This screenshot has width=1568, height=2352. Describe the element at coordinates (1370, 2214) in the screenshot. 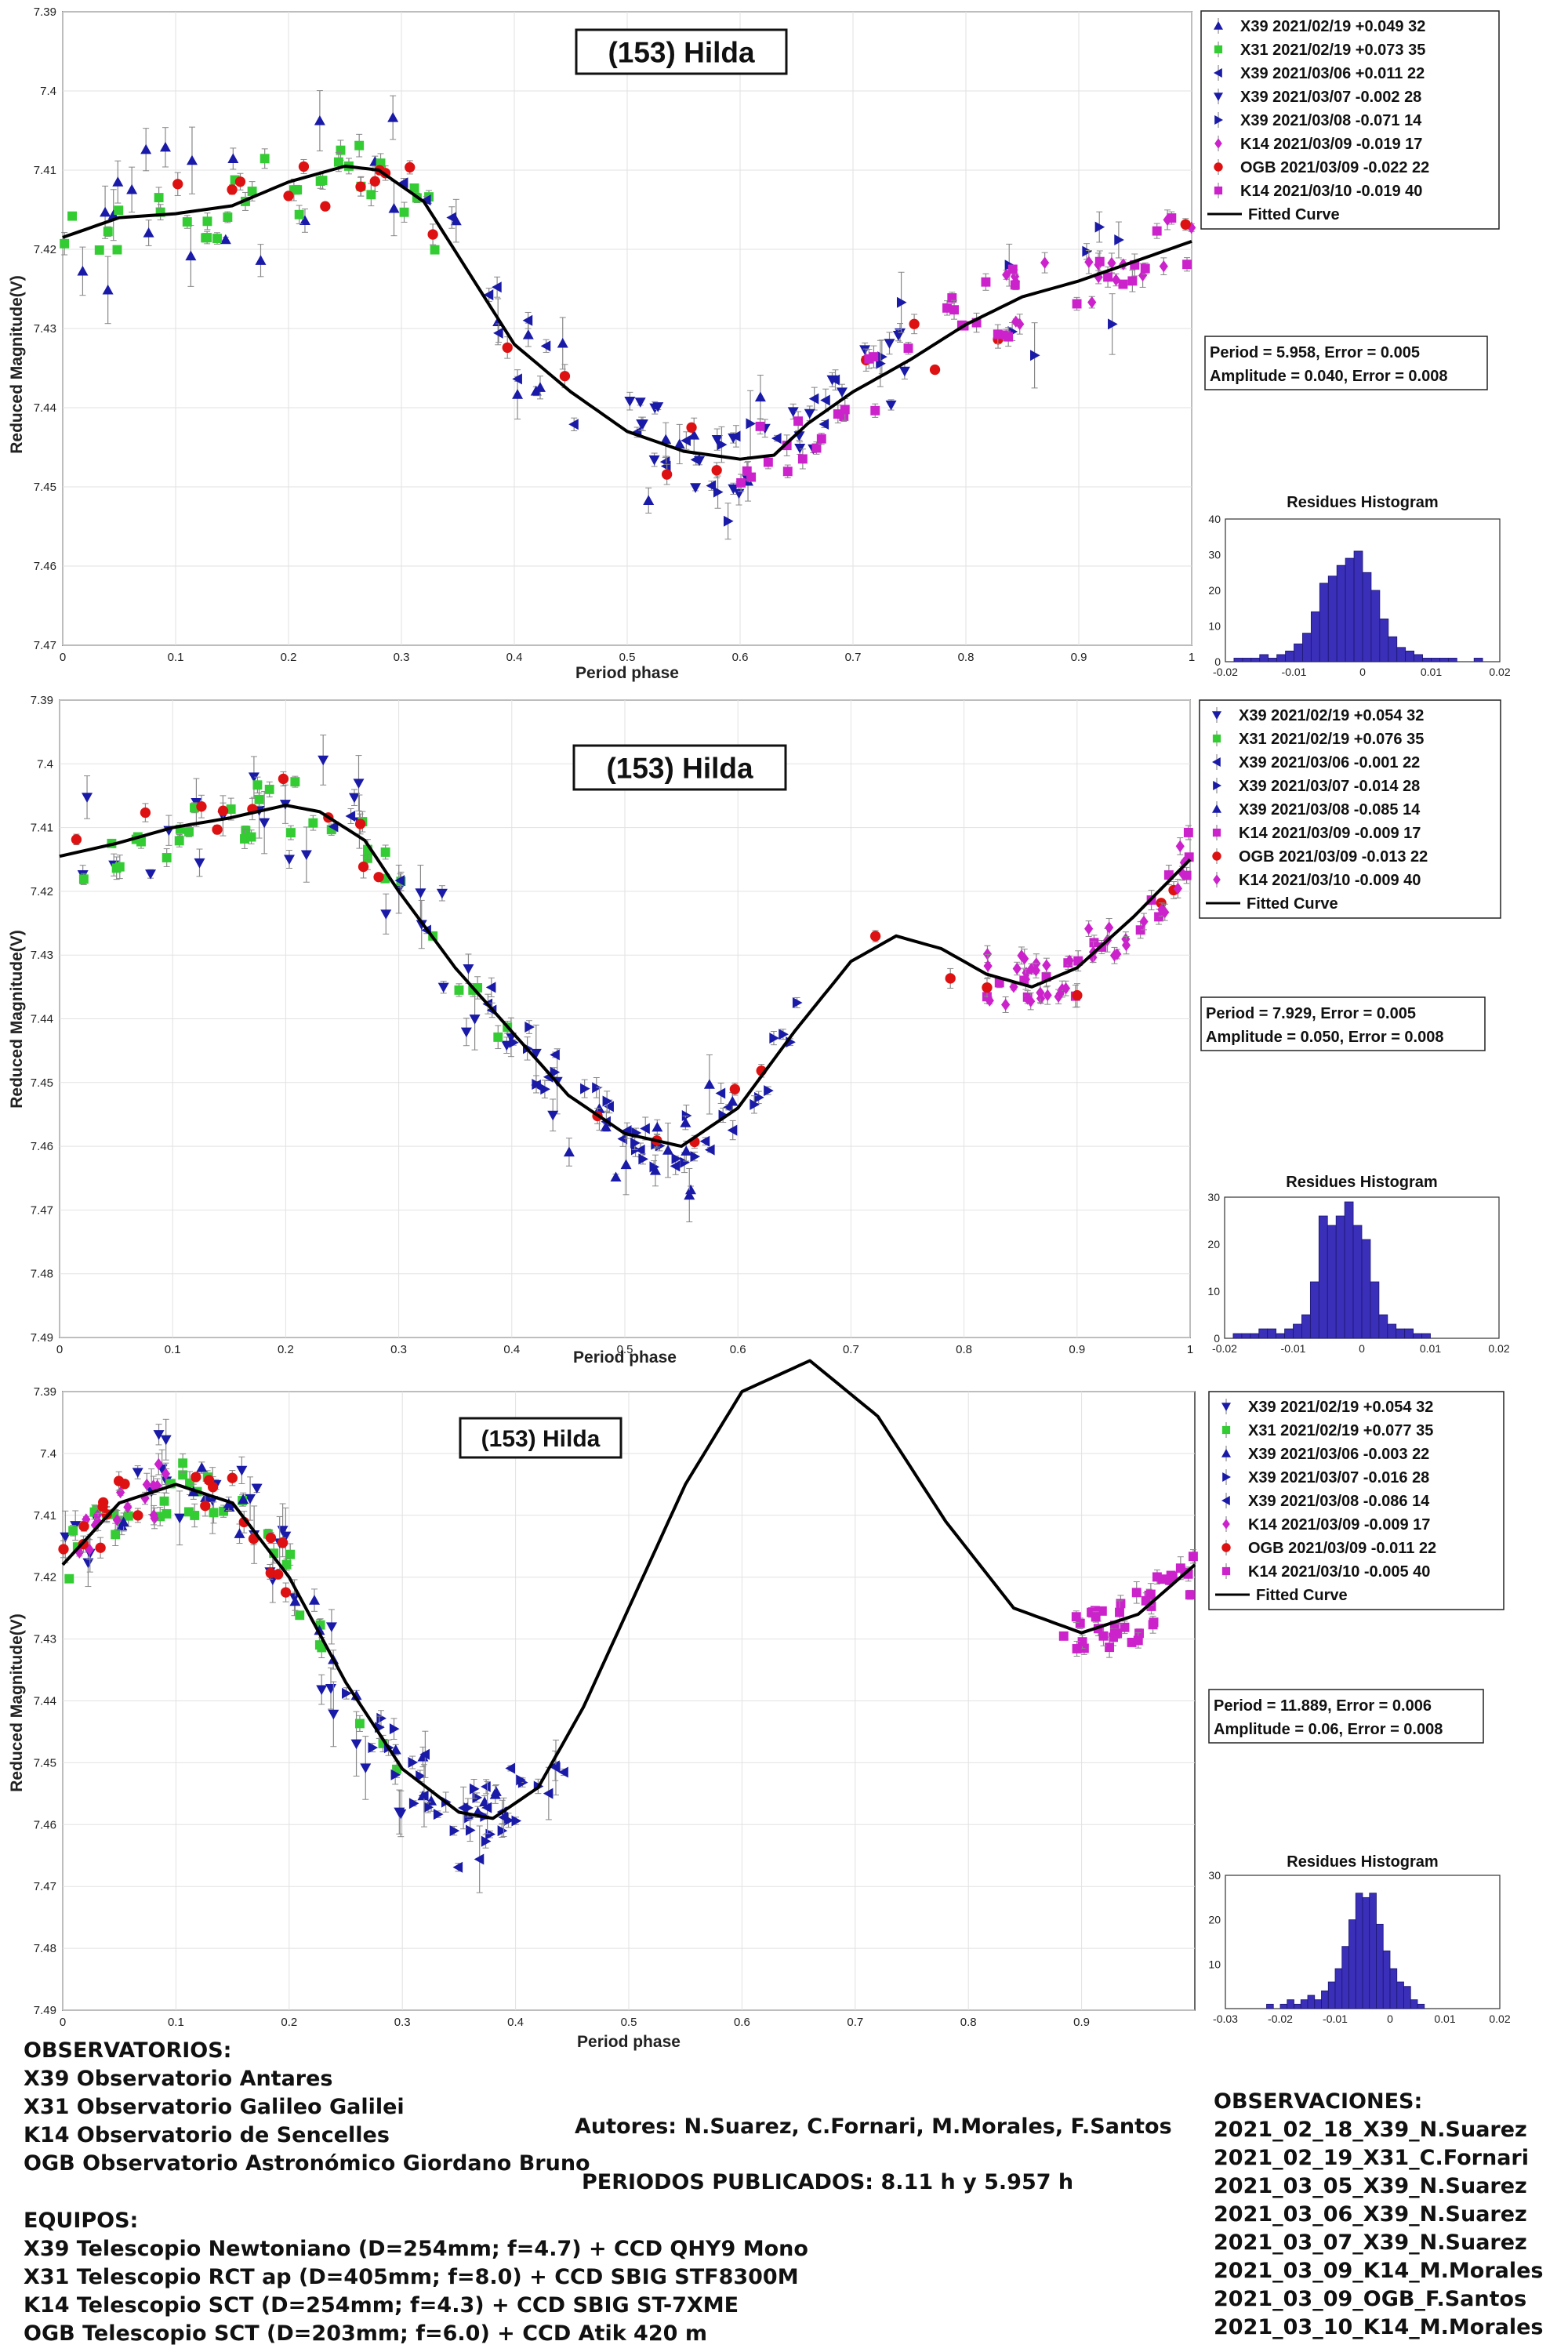

I see `observation-item: 2021_03_06_X39_N.Suarez` at that location.